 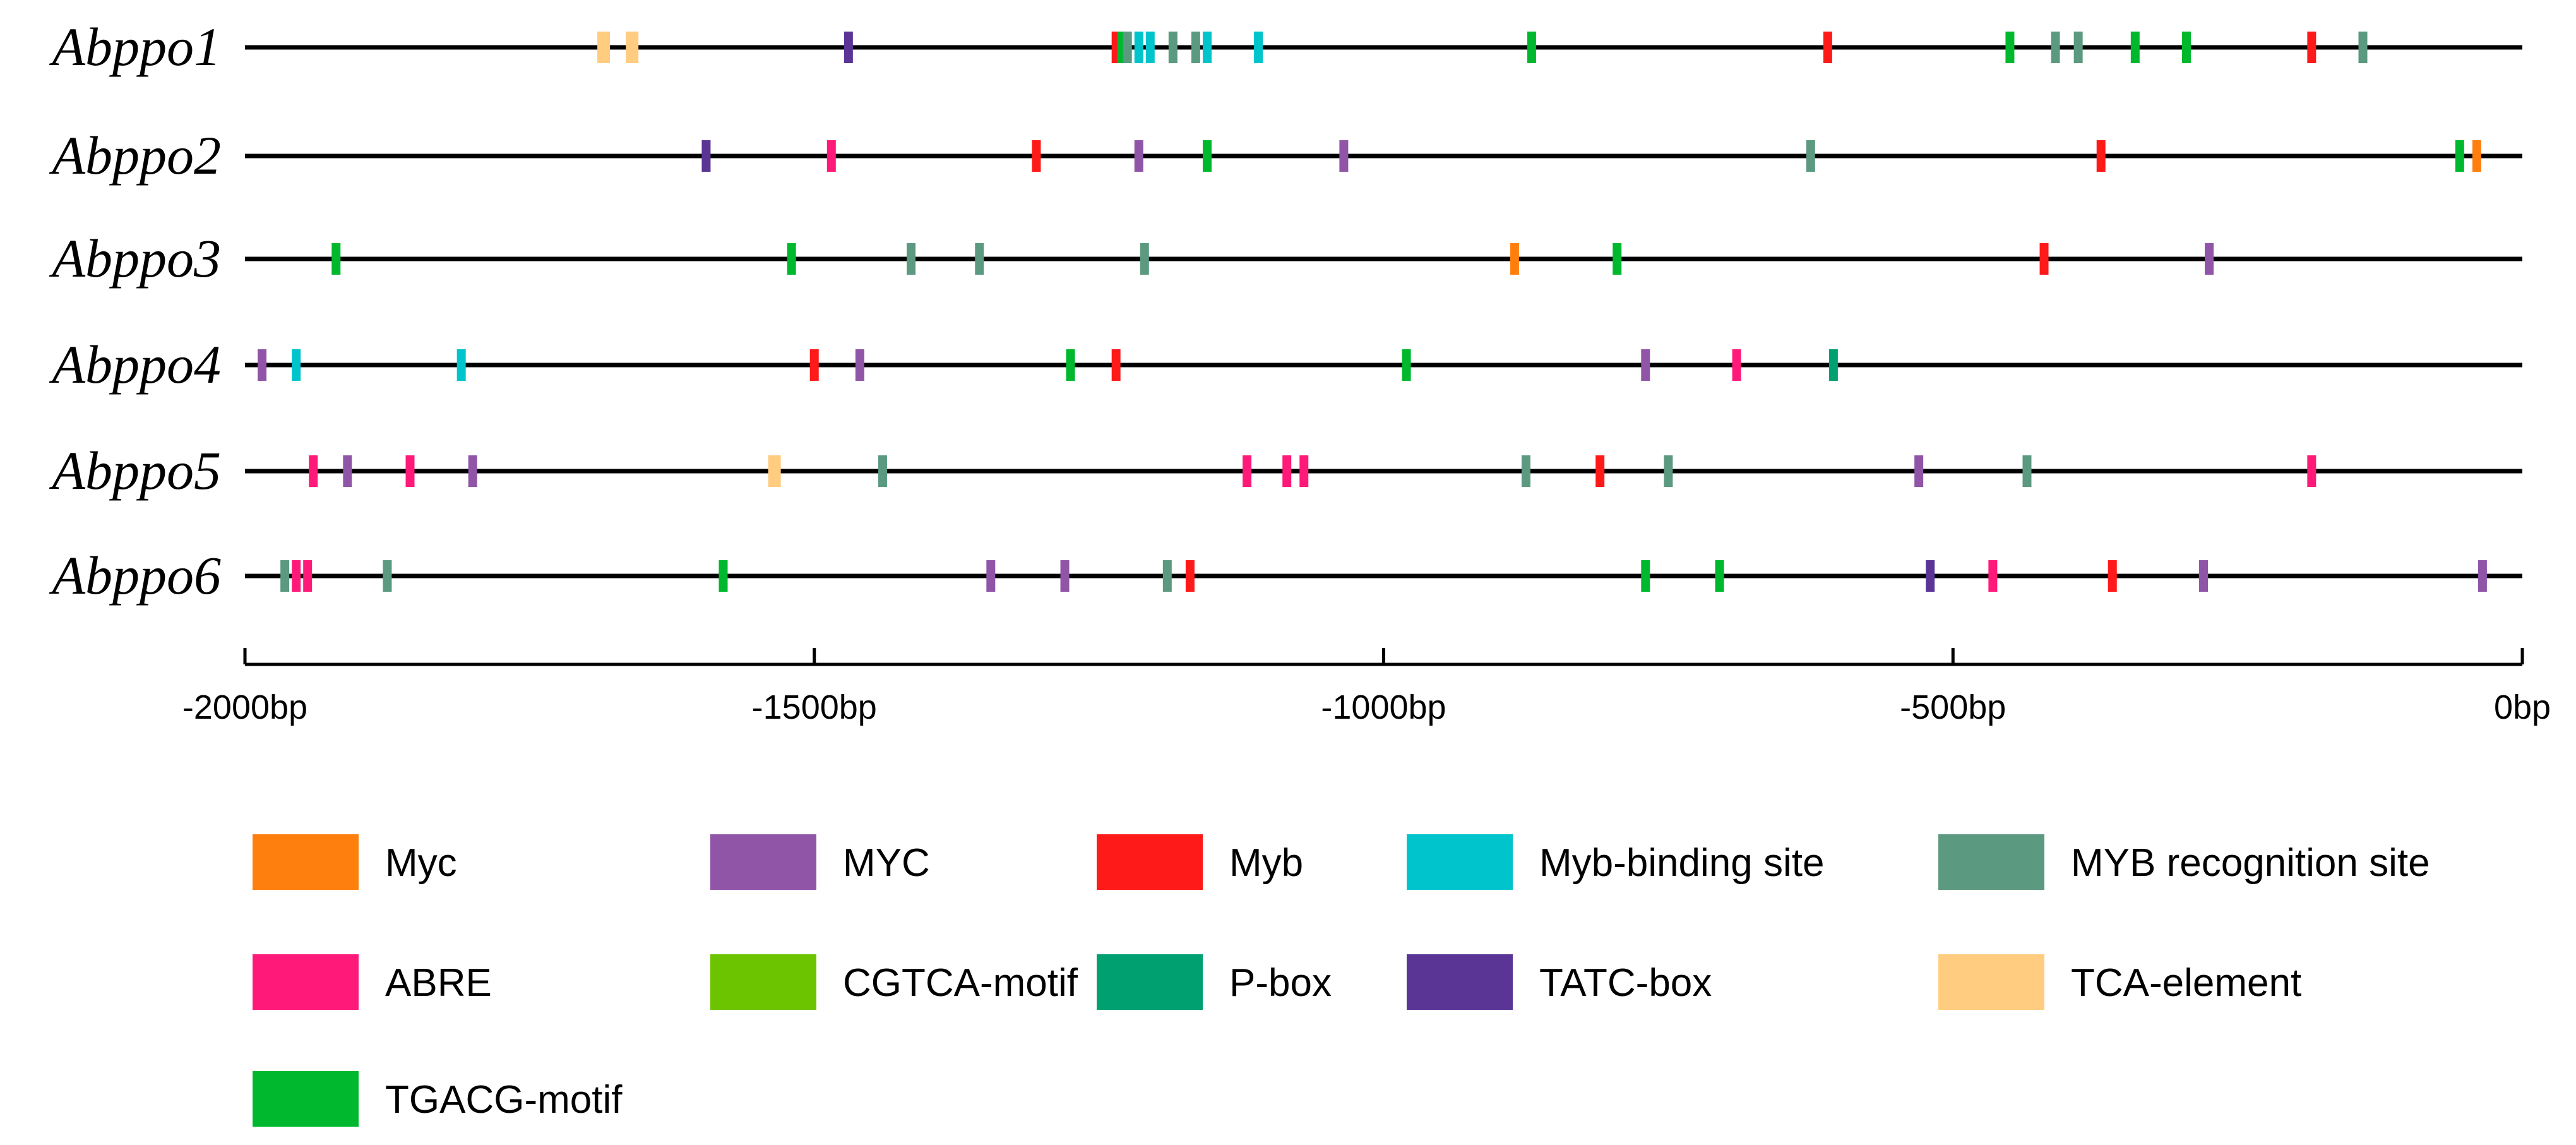 What do you see at coordinates (1681, 863) in the screenshot?
I see `legend-label: Myb-binding site` at bounding box center [1681, 863].